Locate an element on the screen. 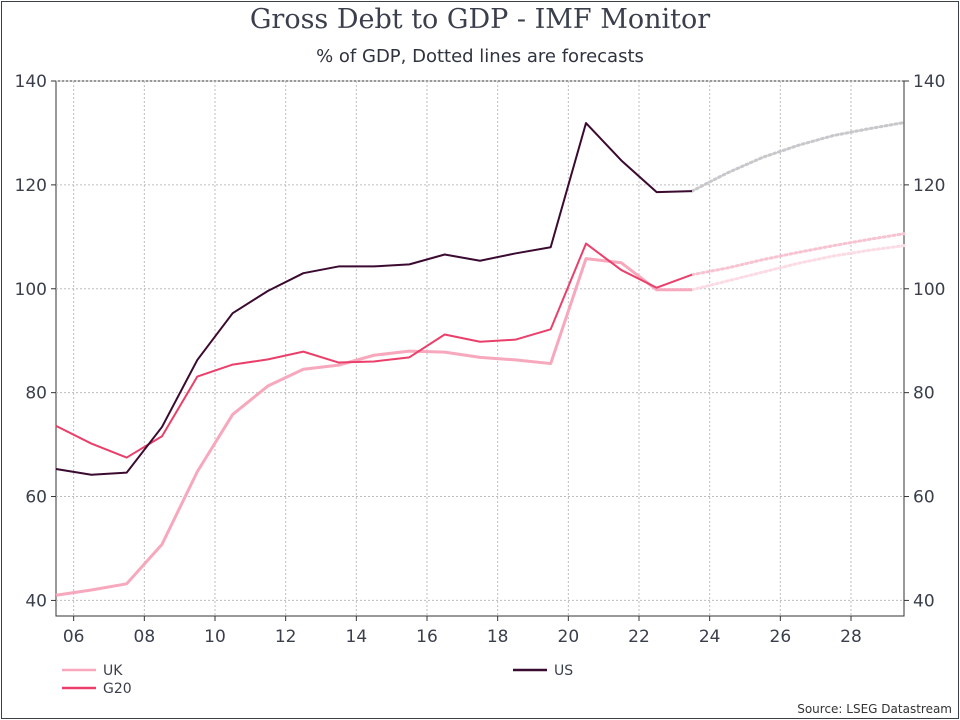  x-tick-label: 14 is located at coordinates (357, 637).